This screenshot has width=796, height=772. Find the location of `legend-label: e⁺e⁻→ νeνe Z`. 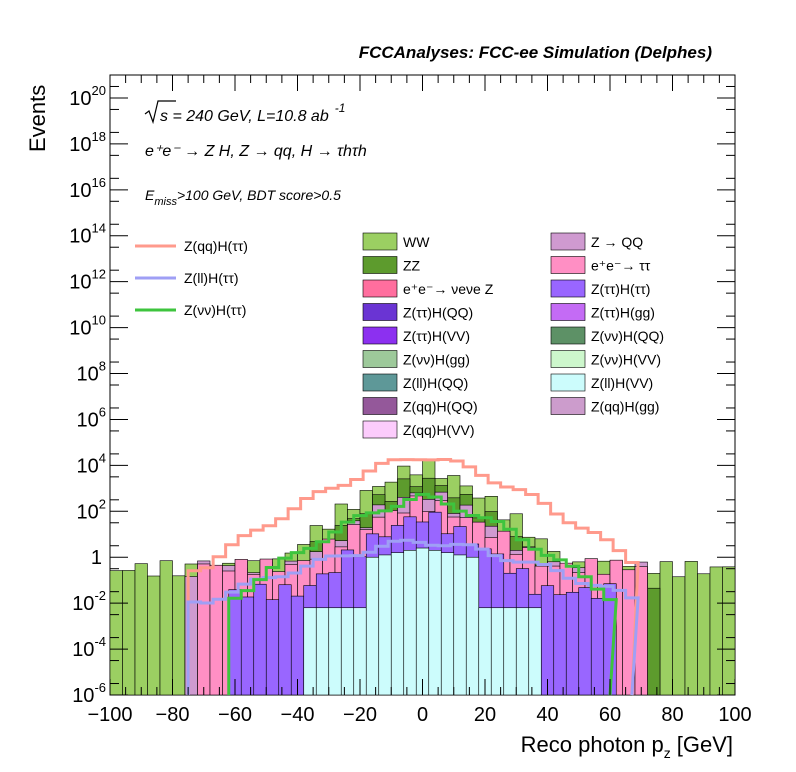

legend-label: e⁺e⁻→ νeνe Z is located at coordinates (448, 289).